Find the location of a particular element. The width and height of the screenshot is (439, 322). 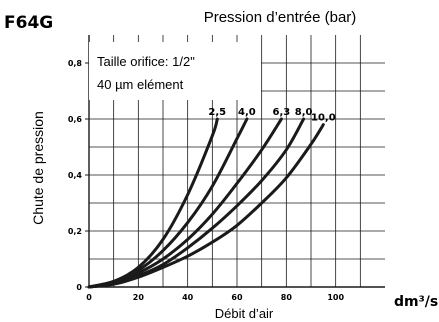

series-label: 2,5 is located at coordinates (217, 112).